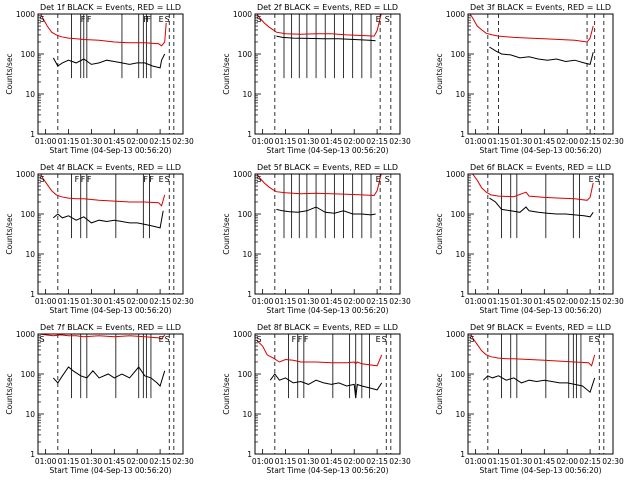 The width and height of the screenshot is (640, 480). I want to click on chart-title: Det 6f BLACK = Events, RED = LLD, so click(540, 167).